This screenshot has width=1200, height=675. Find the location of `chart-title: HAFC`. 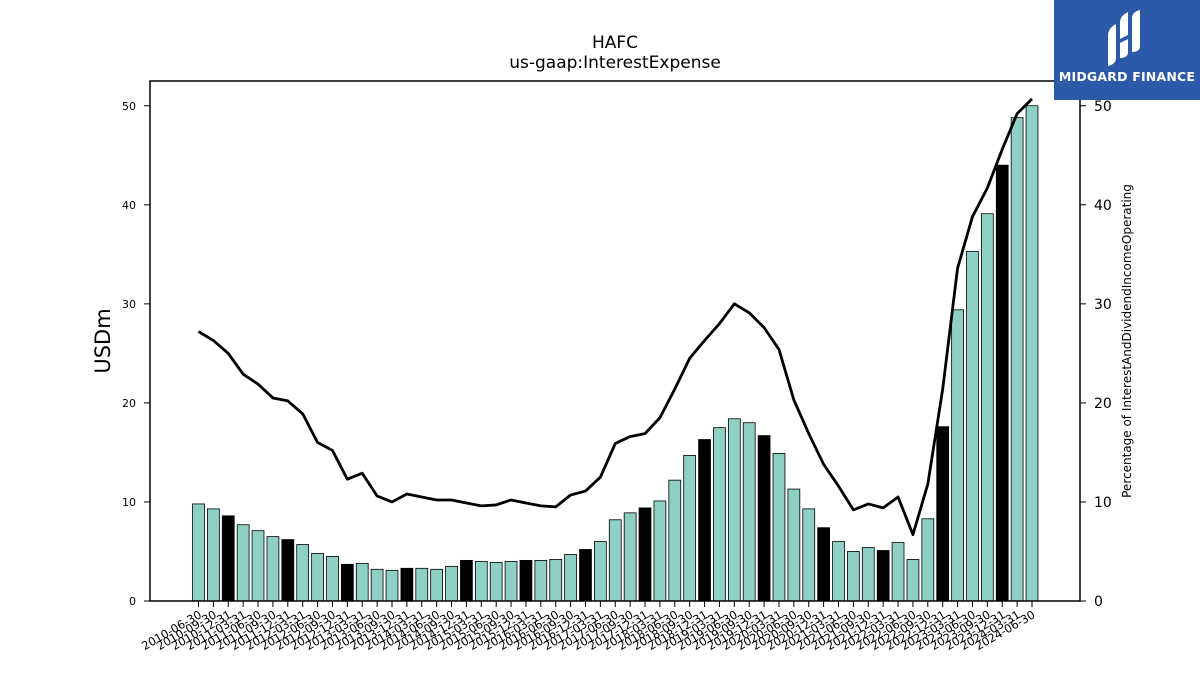

chart-title: HAFC is located at coordinates (615, 43).